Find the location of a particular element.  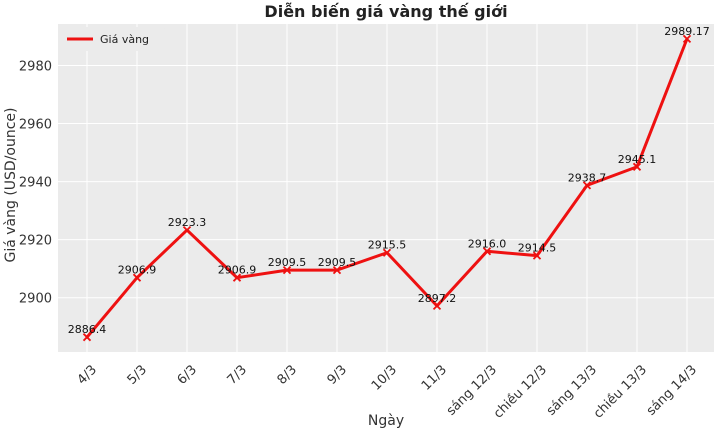

x-axis-label: Ngày is located at coordinates (386, 421).